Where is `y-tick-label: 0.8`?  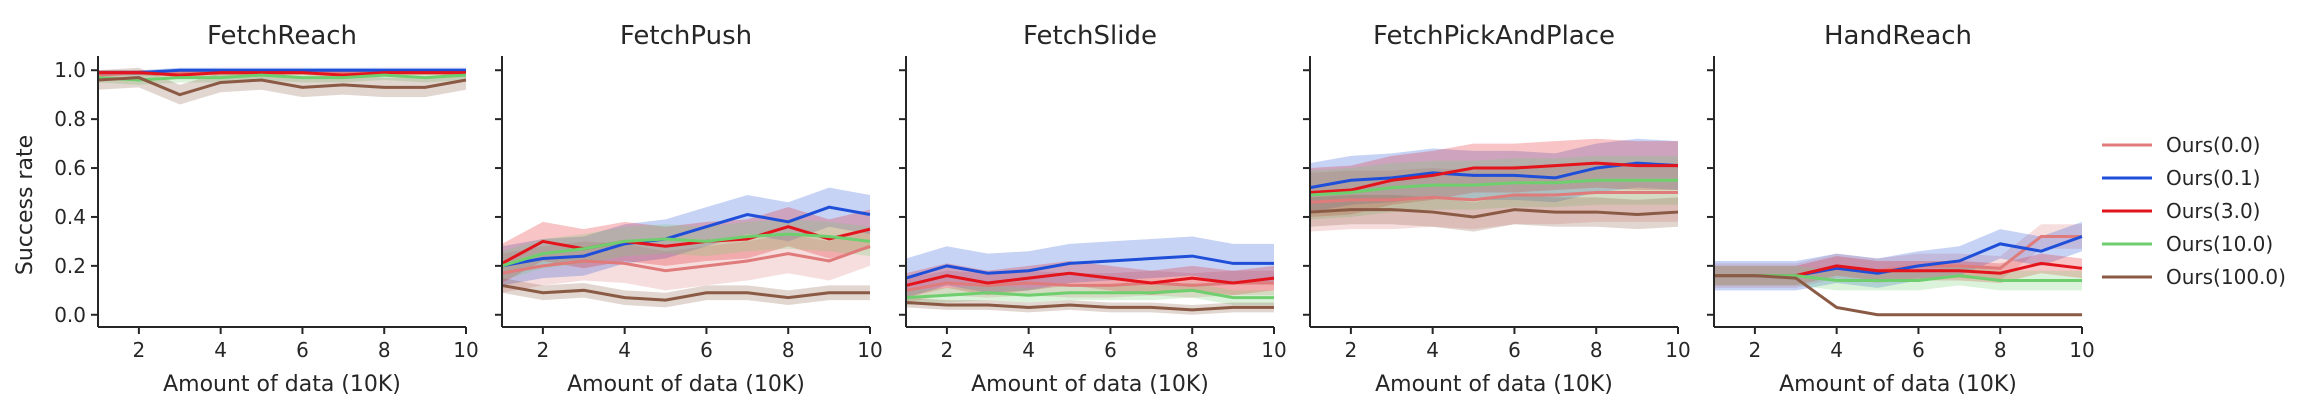
y-tick-label: 0.8 is located at coordinates (70, 119).